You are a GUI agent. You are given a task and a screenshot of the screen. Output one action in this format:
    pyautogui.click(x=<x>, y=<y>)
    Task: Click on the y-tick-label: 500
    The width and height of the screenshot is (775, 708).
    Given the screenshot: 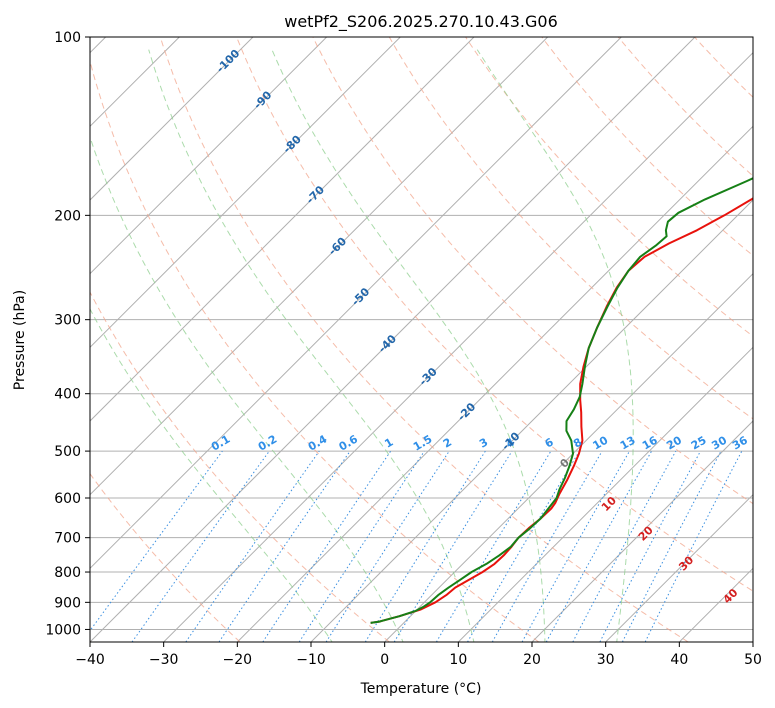 What is the action you would take?
    pyautogui.click(x=67, y=452)
    